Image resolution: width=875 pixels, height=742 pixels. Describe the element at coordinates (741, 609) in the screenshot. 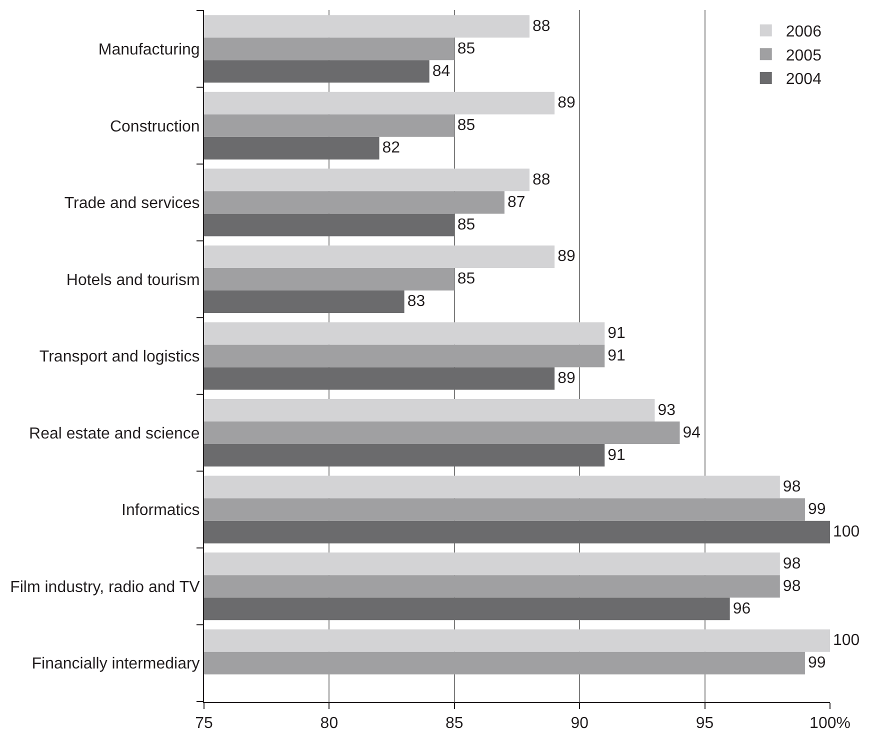

I see `data-label: 96` at that location.